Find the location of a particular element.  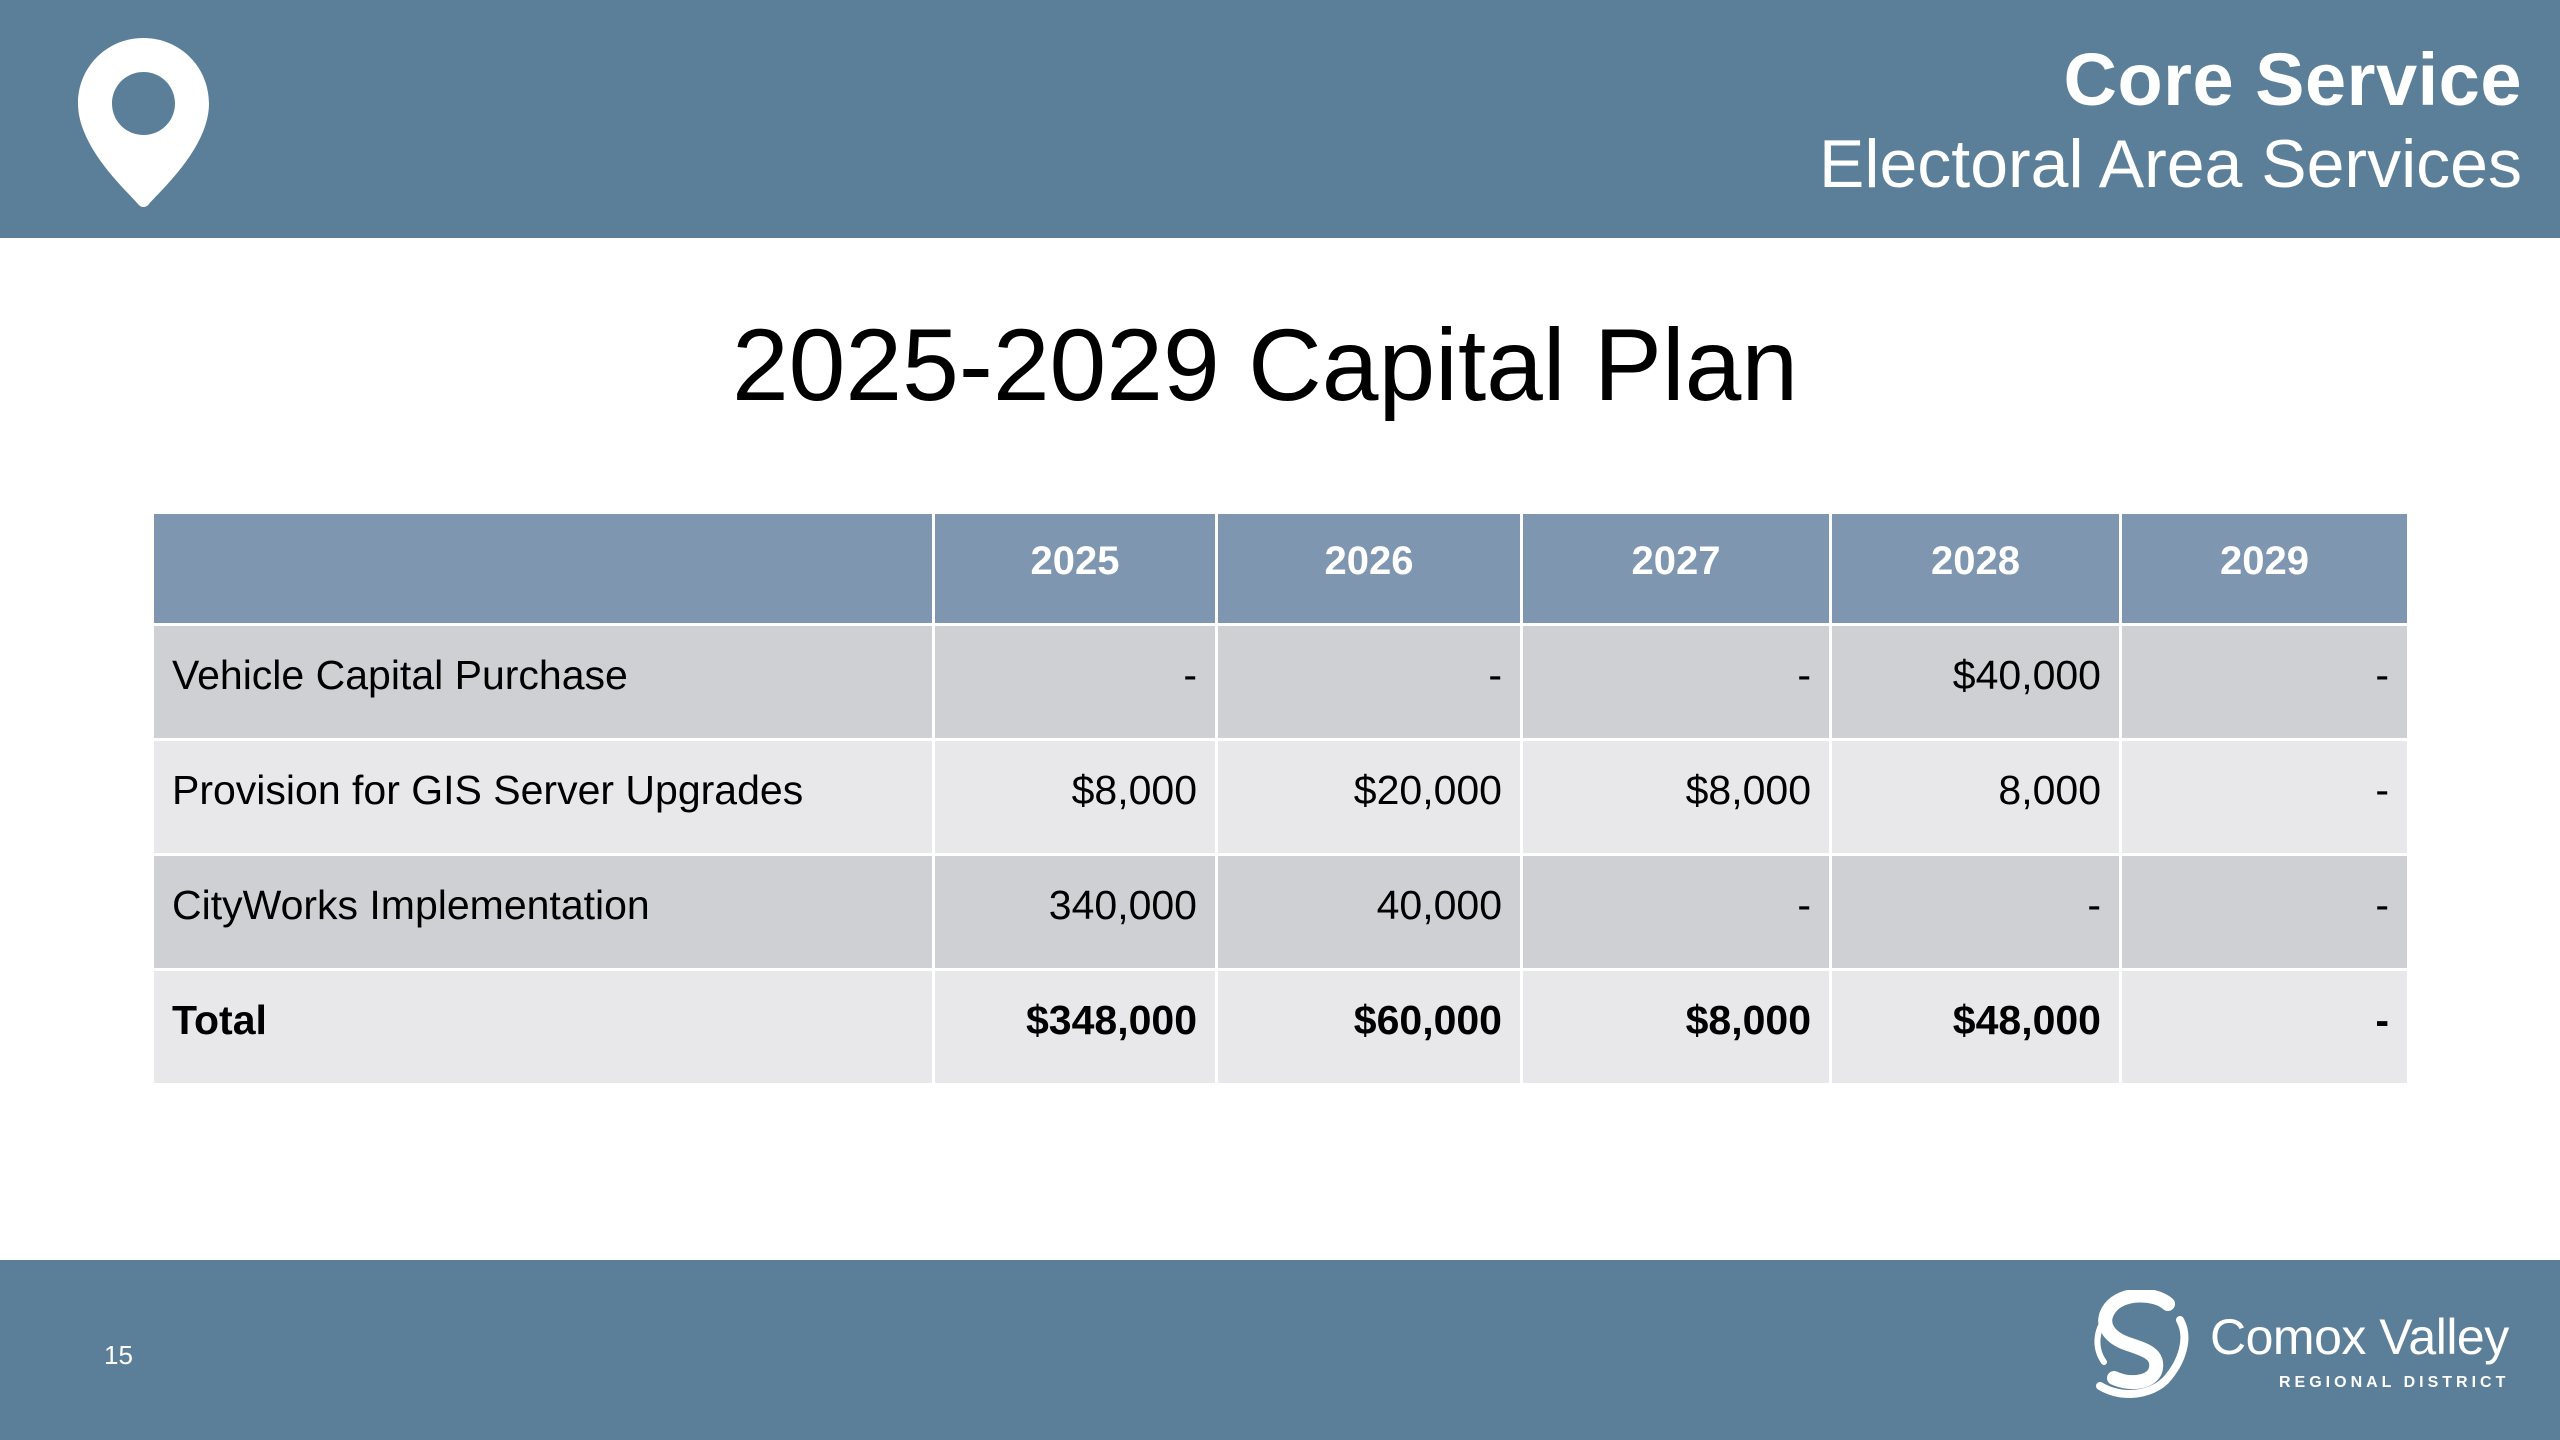

header-title: Core Service is located at coordinates (2292, 79).